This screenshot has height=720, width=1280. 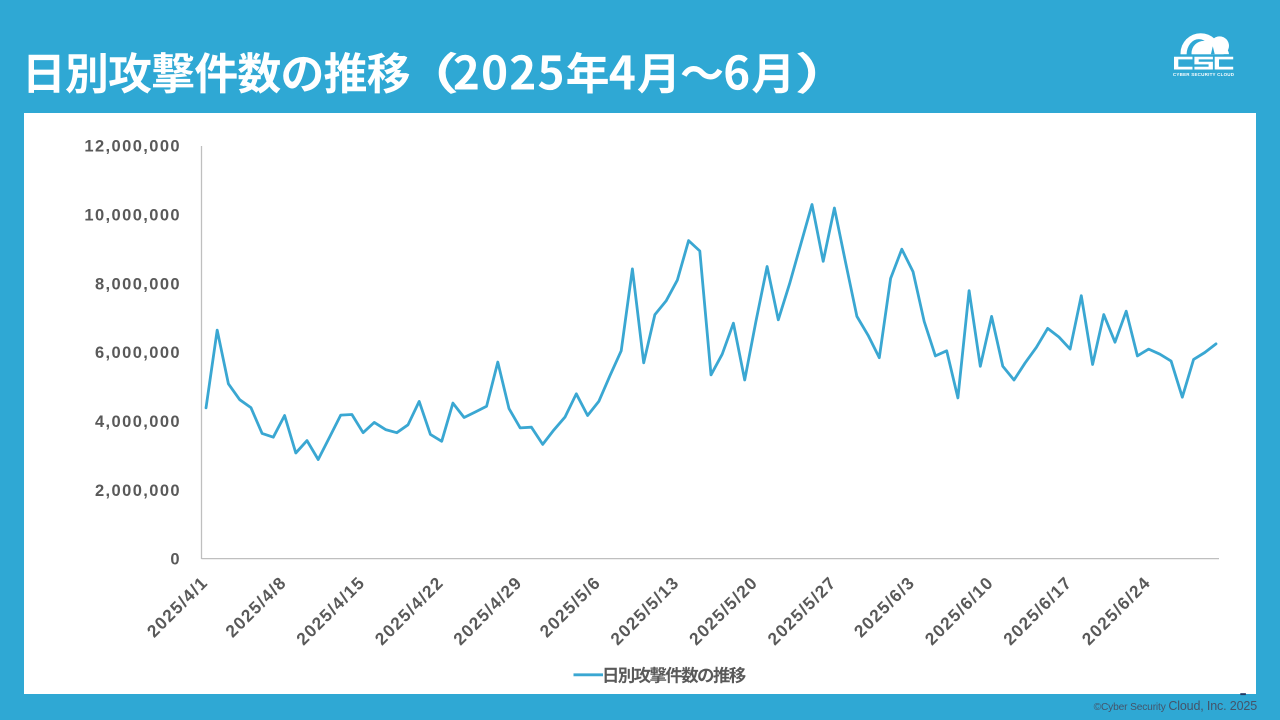 I want to click on svg-text: 2025/6/10, so click(x=959, y=610).